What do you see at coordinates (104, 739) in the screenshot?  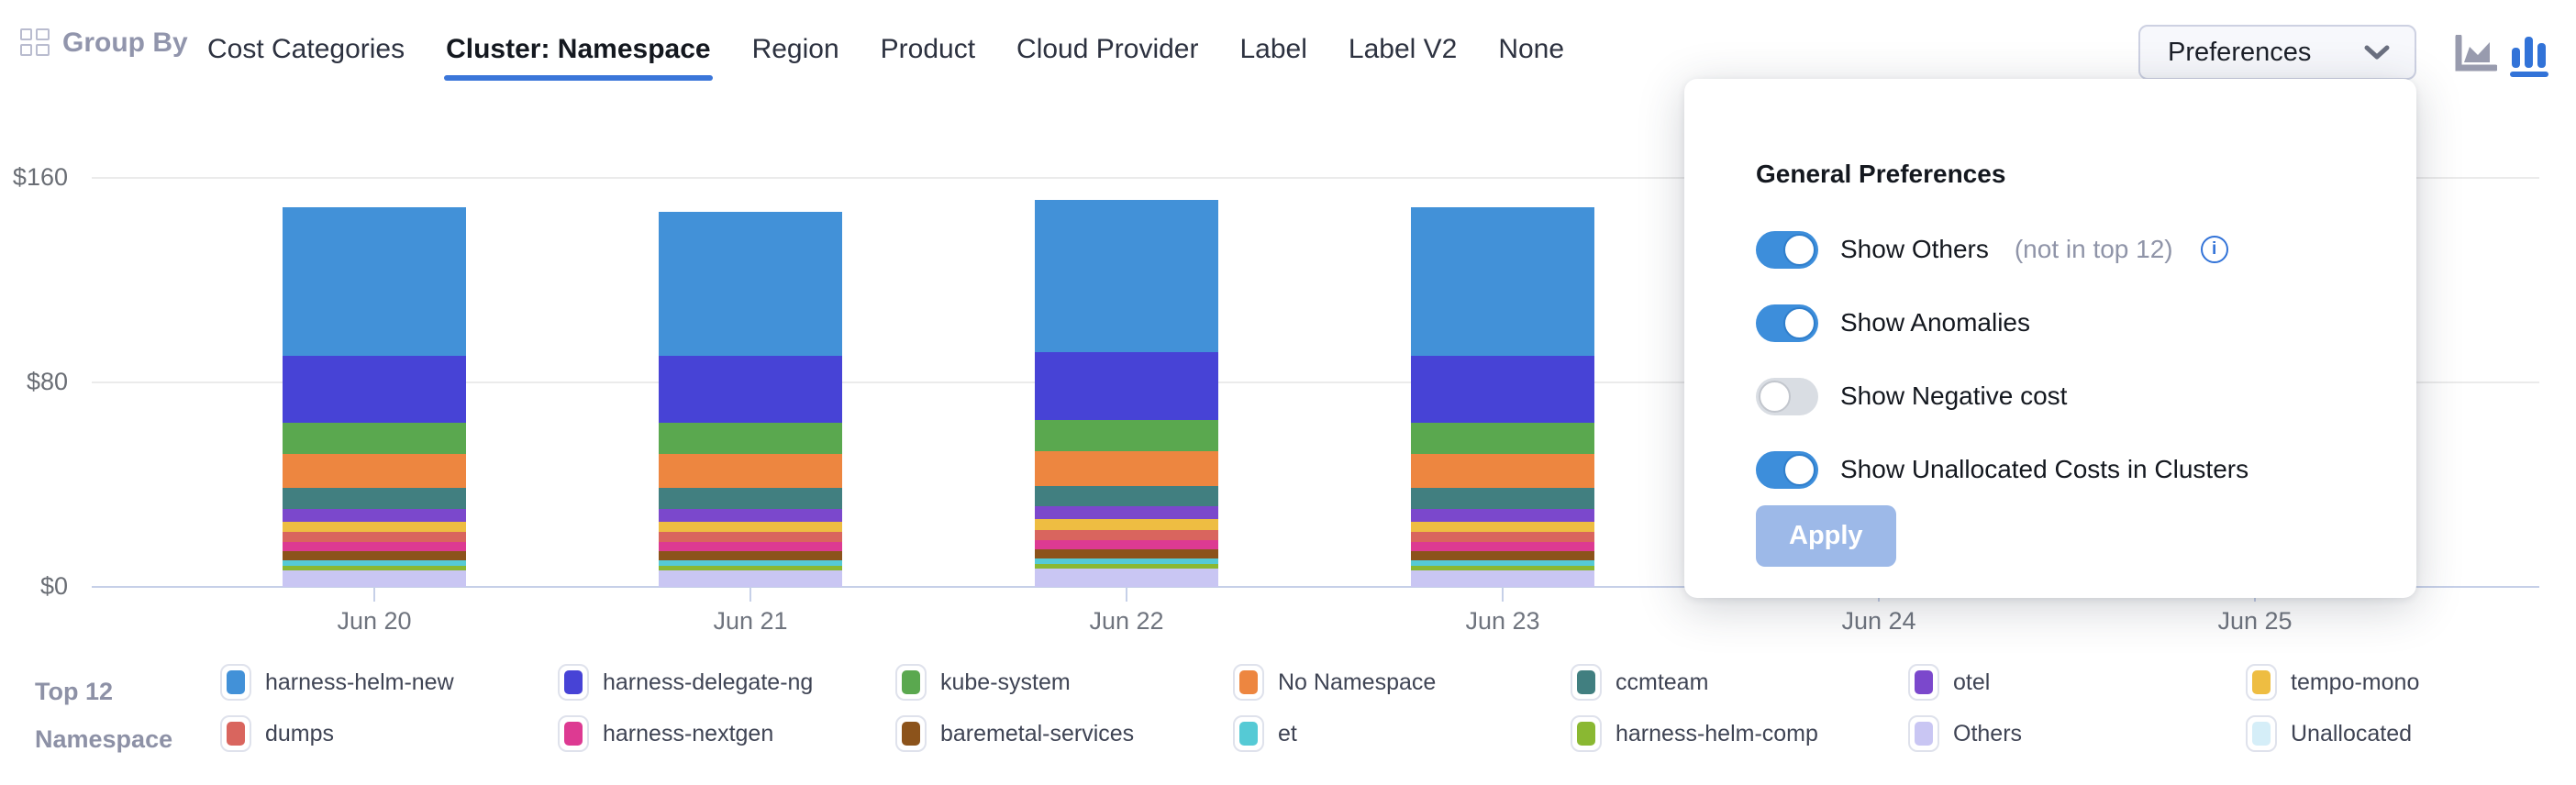 I see `legend-title-line2: Namespace` at bounding box center [104, 739].